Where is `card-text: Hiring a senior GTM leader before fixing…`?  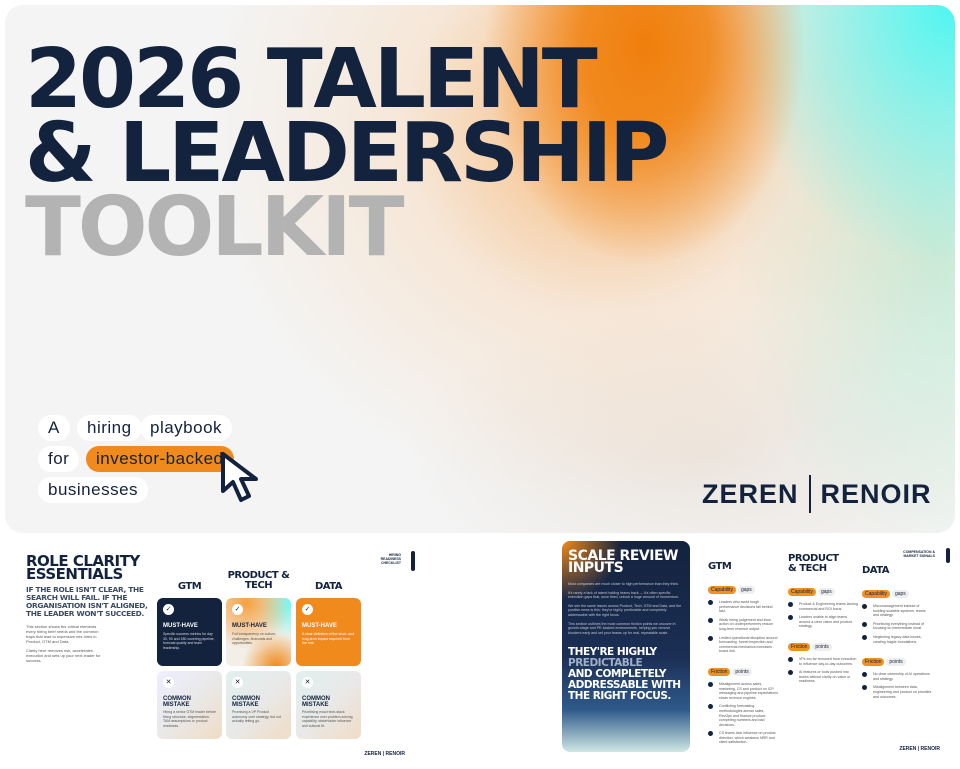 card-text: Hiring a senior GTM leader before fixing… is located at coordinates (189, 719).